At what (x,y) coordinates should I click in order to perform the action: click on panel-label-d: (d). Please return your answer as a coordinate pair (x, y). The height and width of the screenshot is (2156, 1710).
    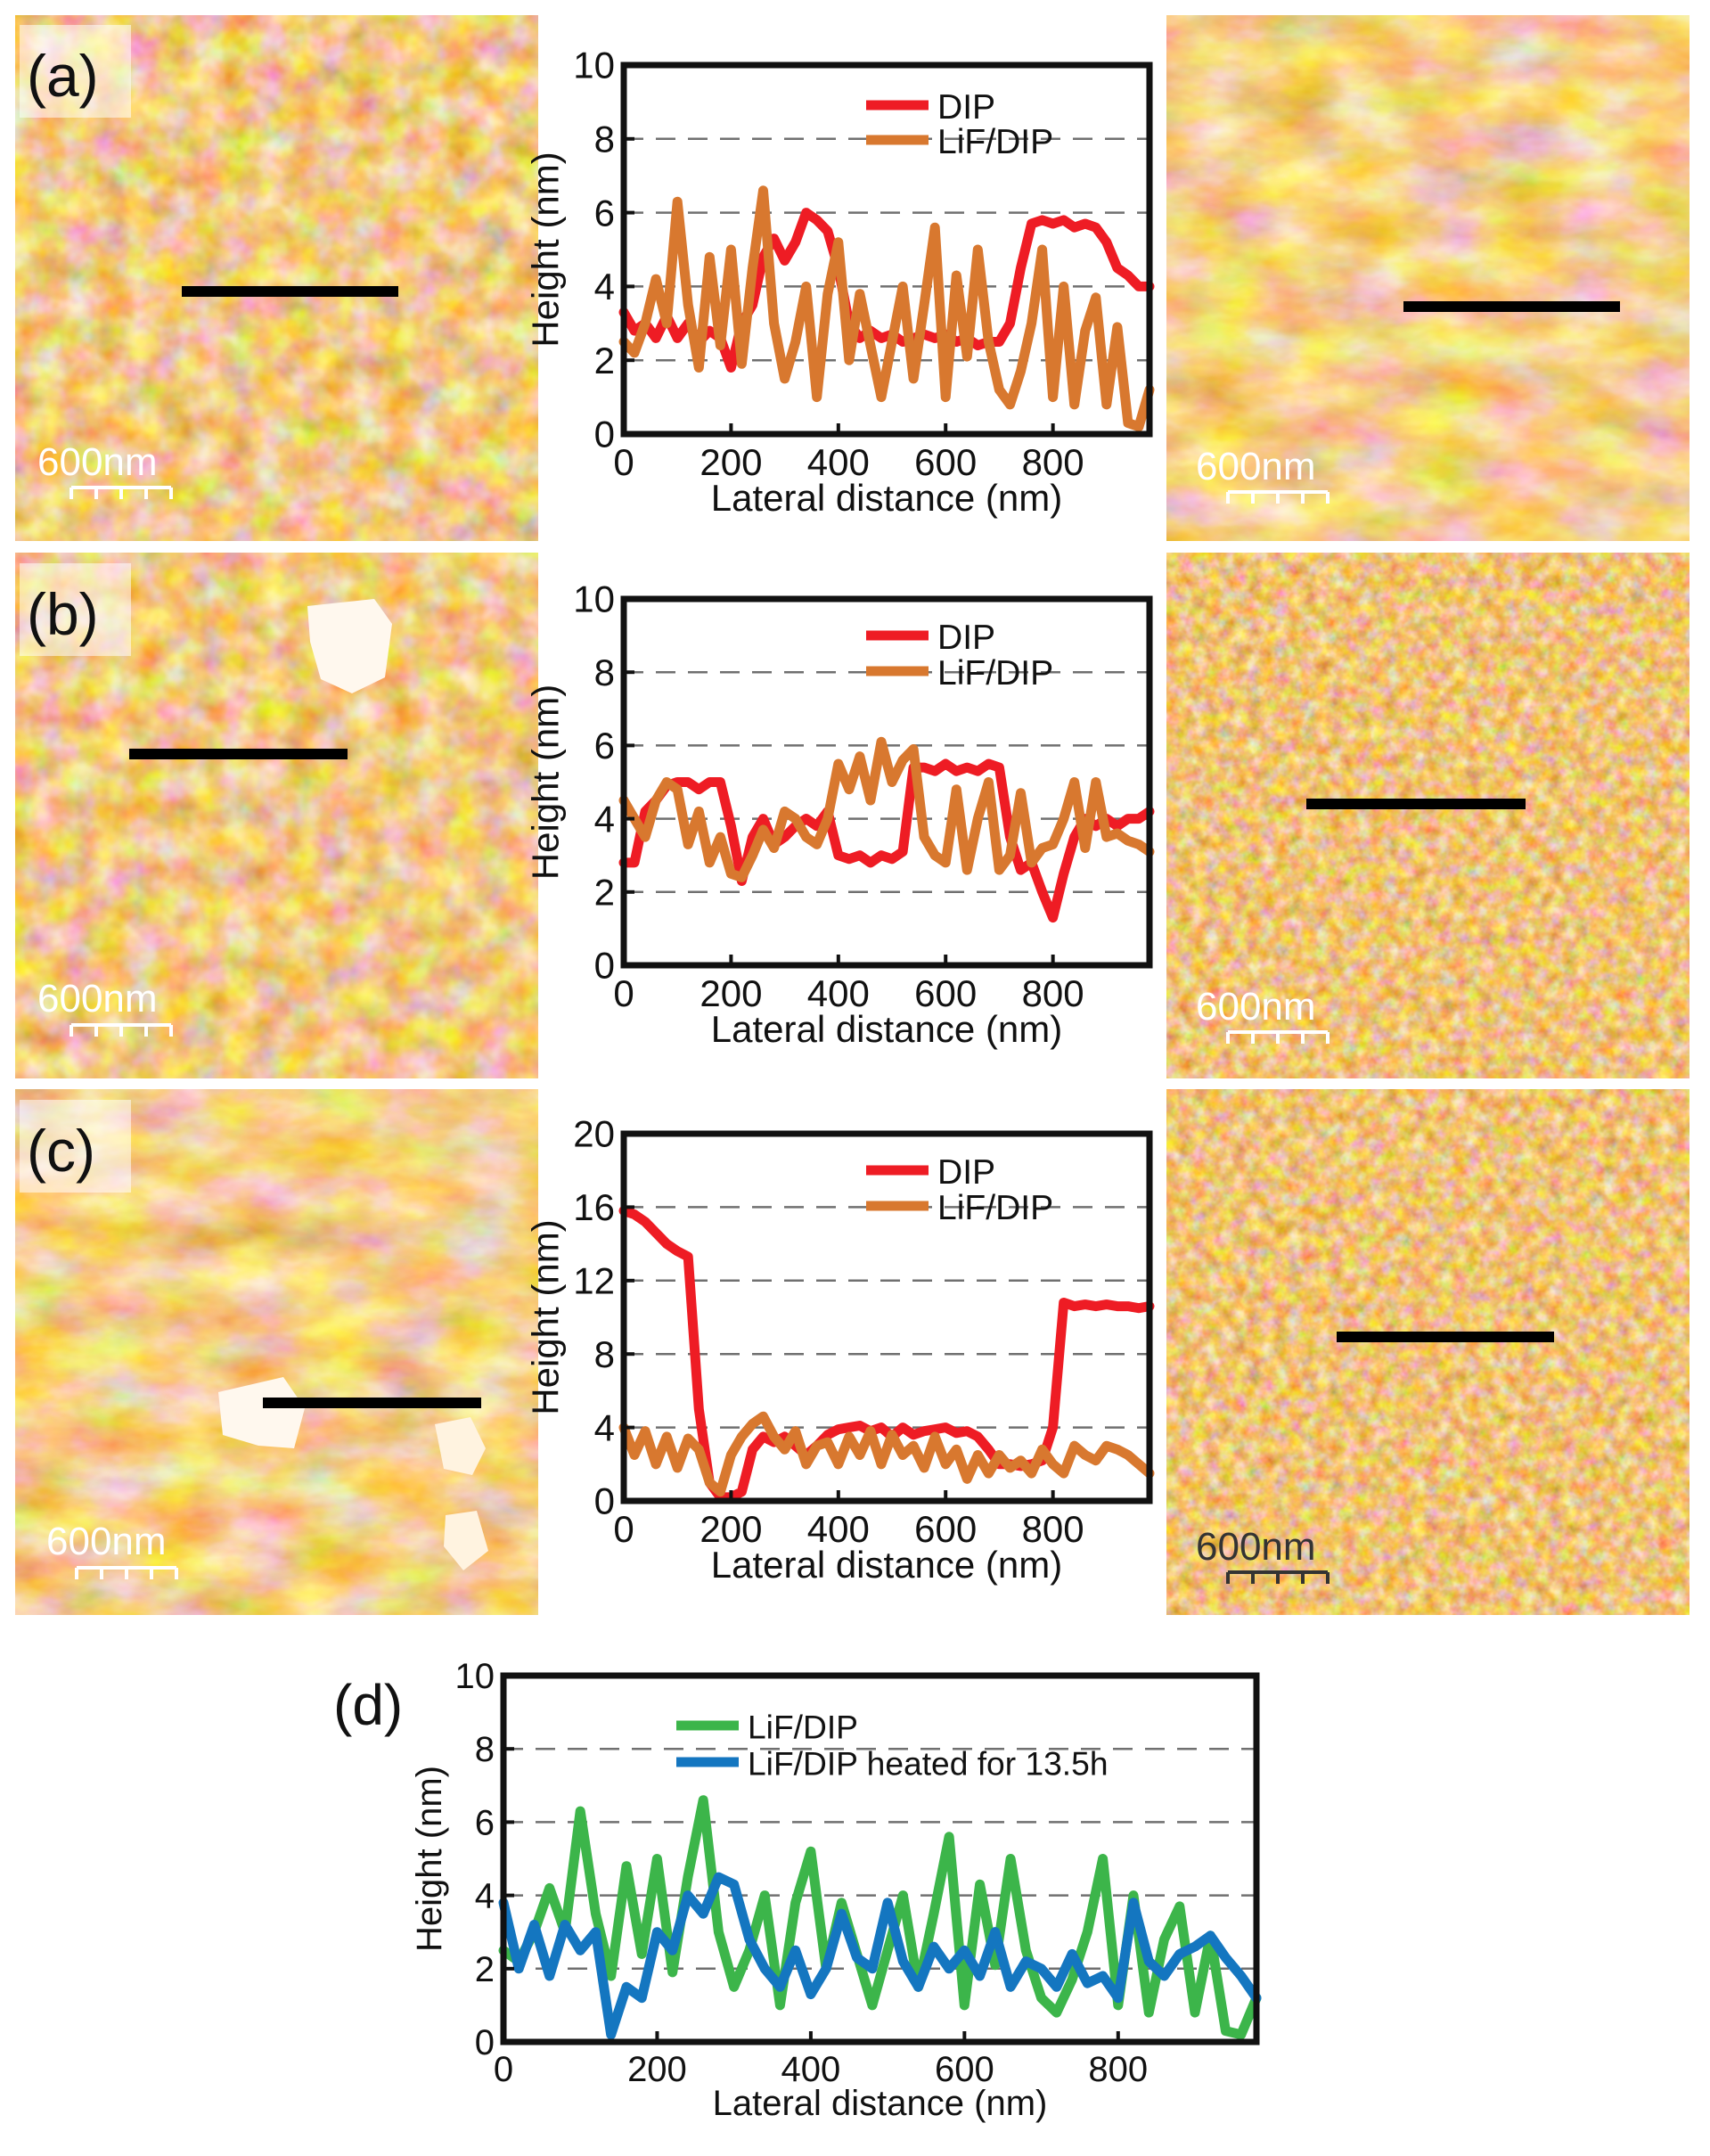
    Looking at the image, I should click on (368, 1705).